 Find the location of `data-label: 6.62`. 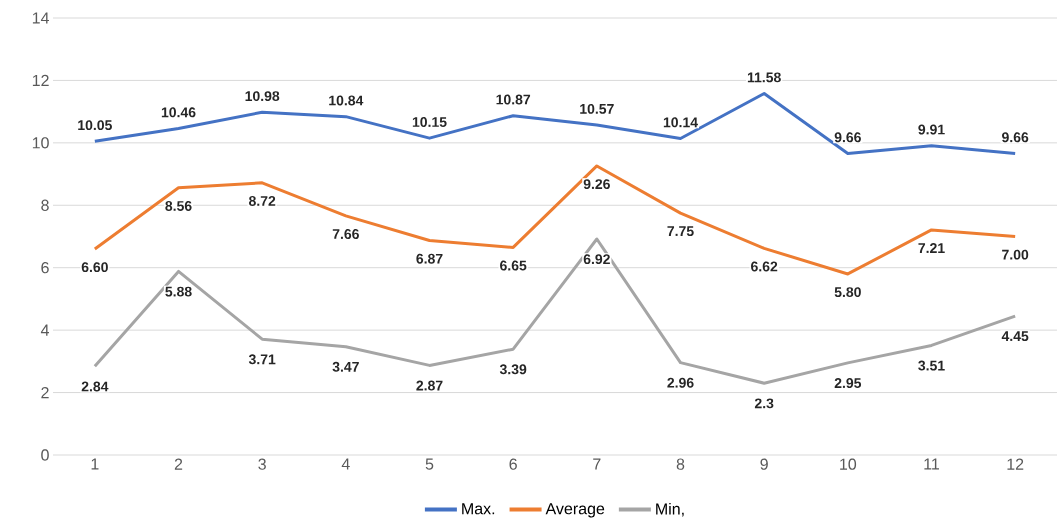

data-label: 6.62 is located at coordinates (764, 266).